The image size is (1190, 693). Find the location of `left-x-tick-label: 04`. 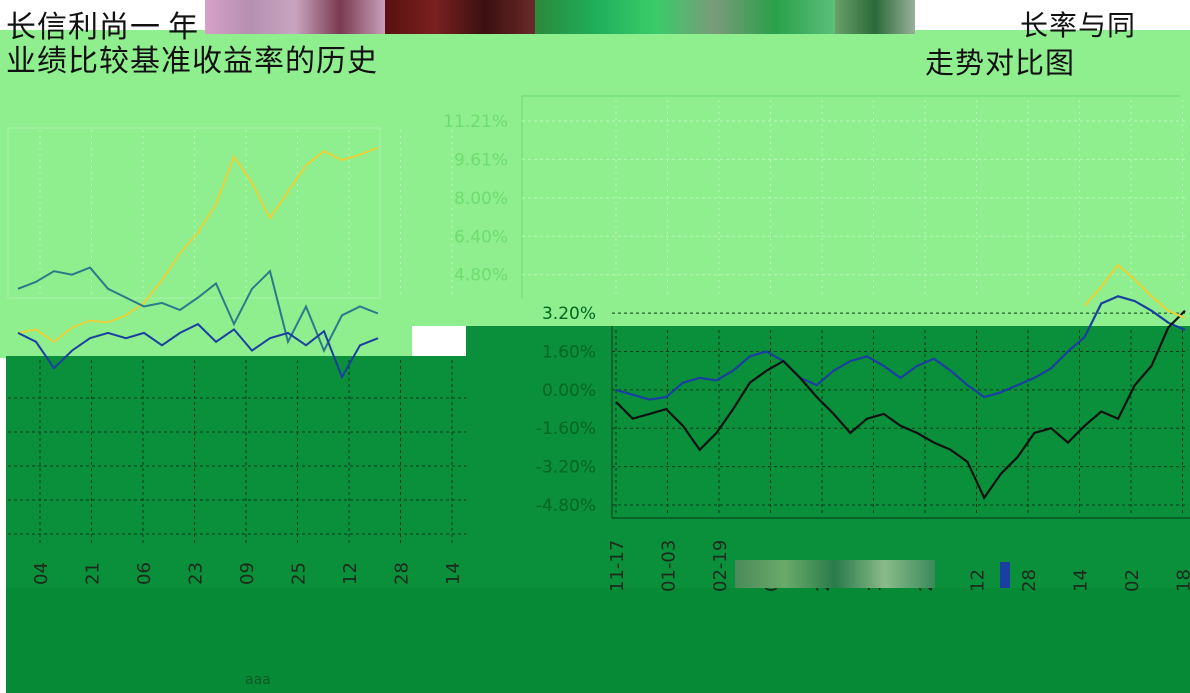

left-x-tick-label: 04 is located at coordinates (41, 573).